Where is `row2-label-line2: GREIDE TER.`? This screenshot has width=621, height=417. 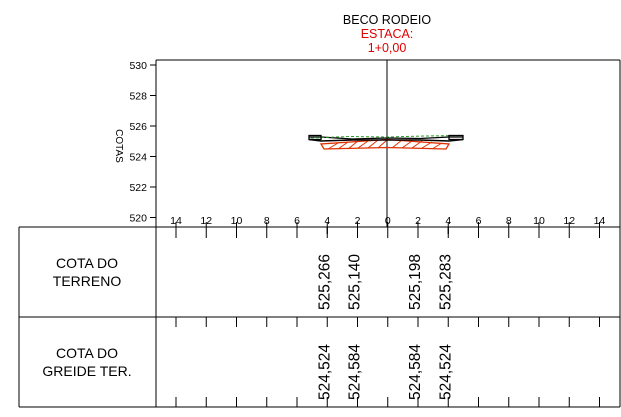 row2-label-line2: GREIDE TER. is located at coordinates (86, 371).